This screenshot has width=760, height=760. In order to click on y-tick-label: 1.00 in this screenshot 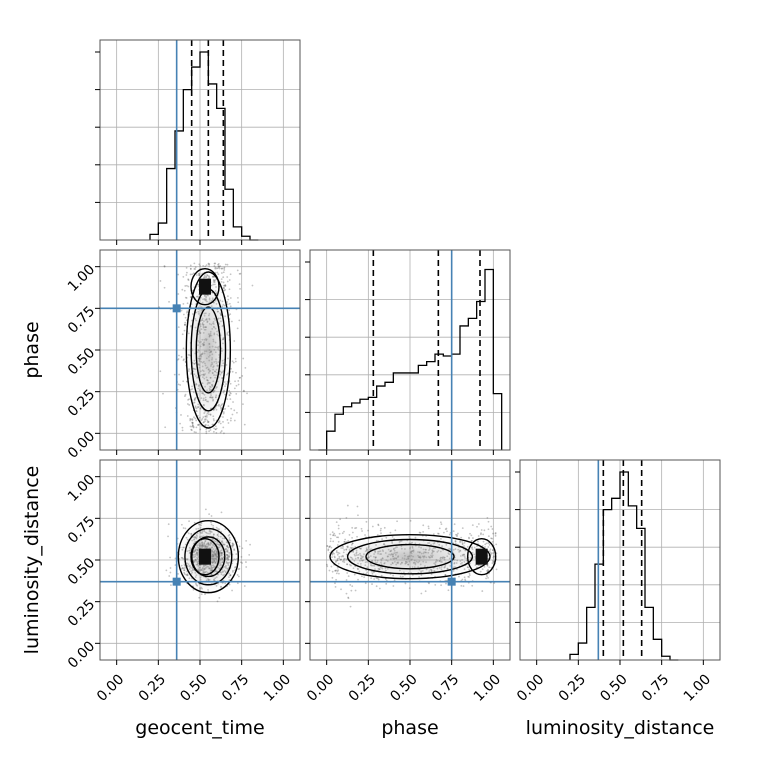, I will do `click(81, 278)`.